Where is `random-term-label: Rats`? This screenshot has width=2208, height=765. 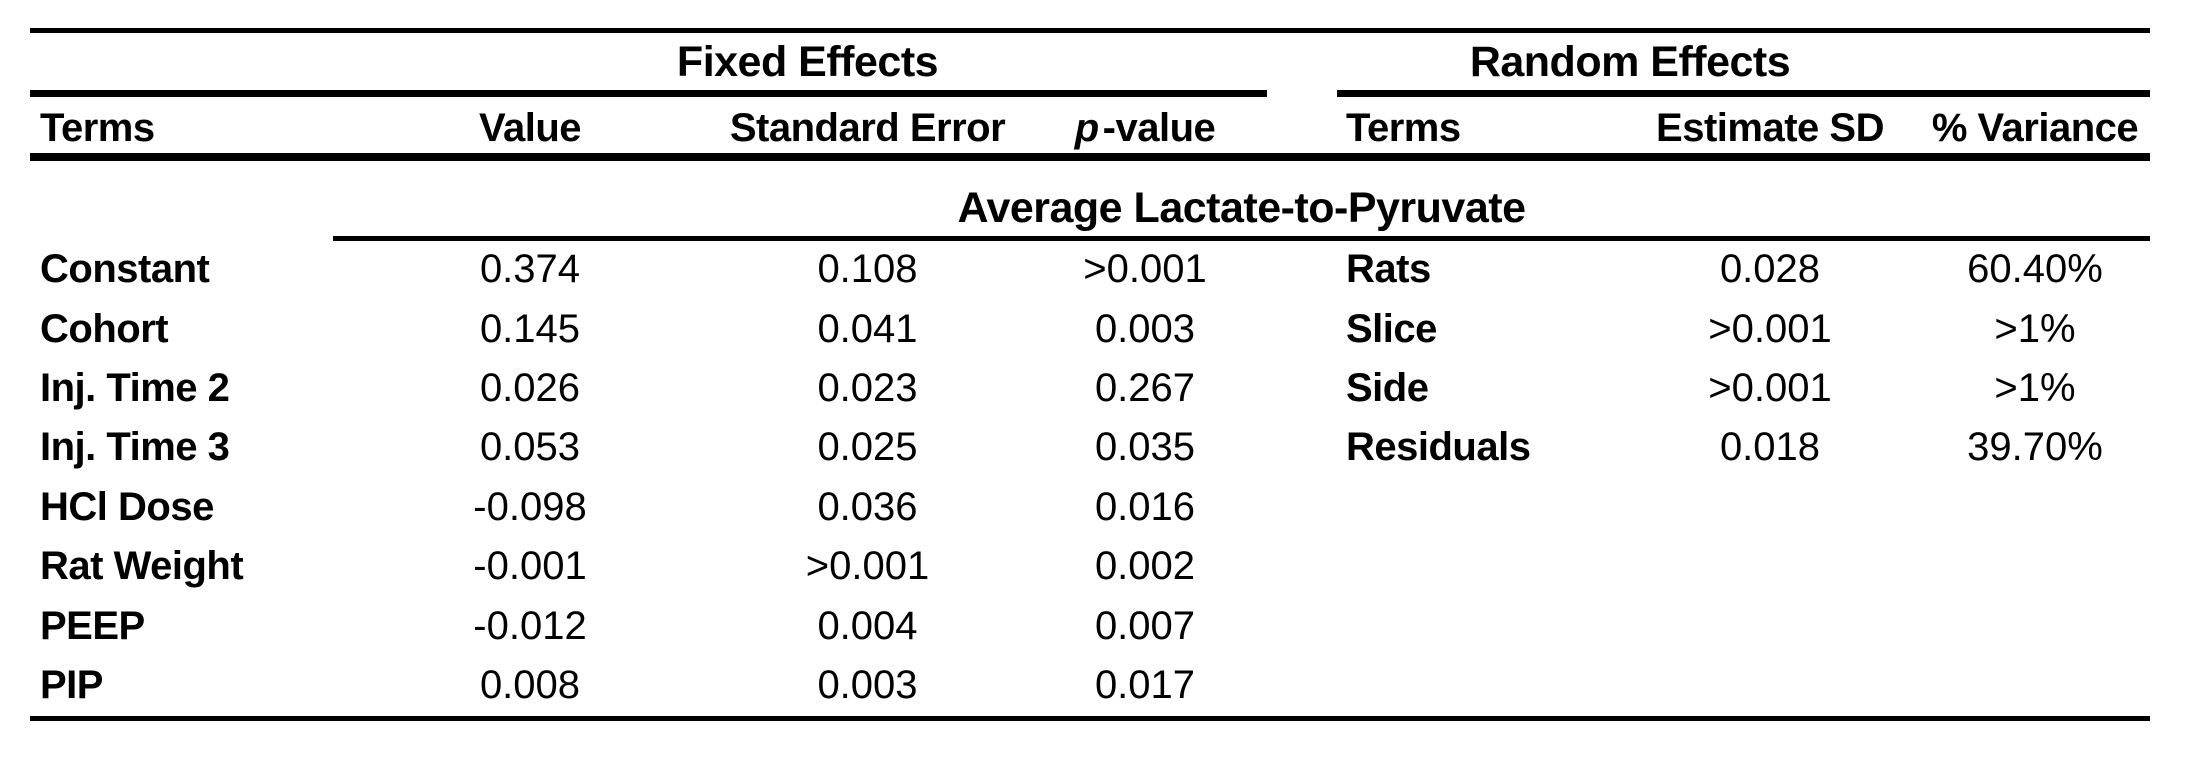
random-term-label: Rats is located at coordinates (1388, 269).